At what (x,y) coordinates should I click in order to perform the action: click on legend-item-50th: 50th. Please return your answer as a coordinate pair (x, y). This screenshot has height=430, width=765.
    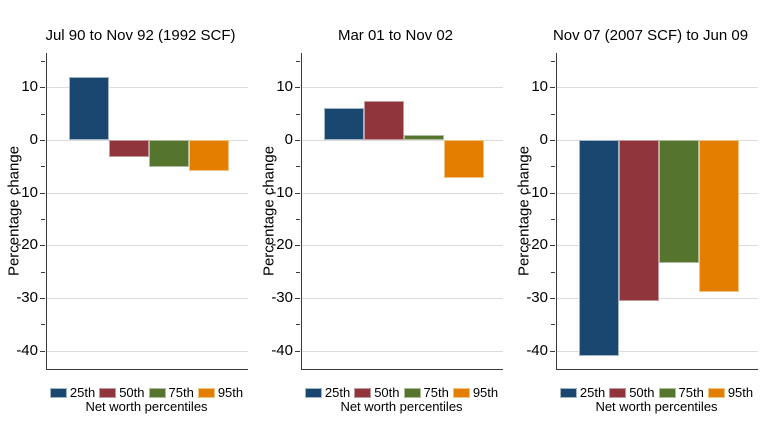
    Looking at the image, I should click on (122, 392).